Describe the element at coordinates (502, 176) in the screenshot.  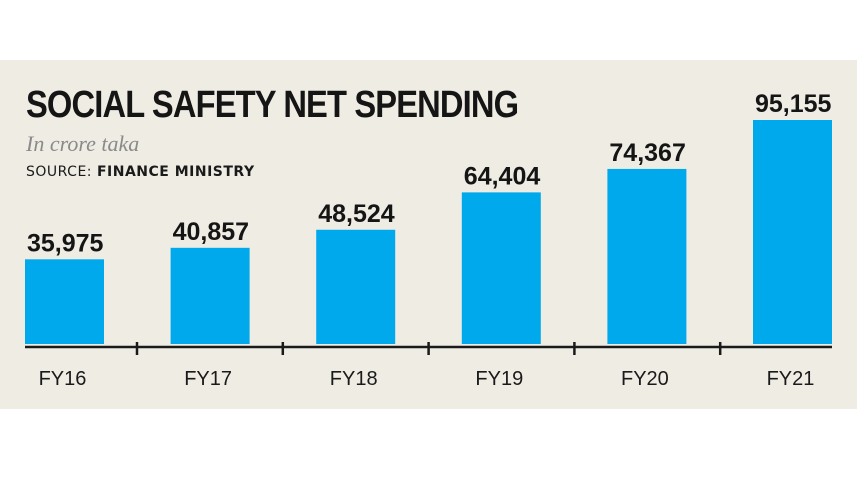
I see `value-label-fy19: 64,404` at that location.